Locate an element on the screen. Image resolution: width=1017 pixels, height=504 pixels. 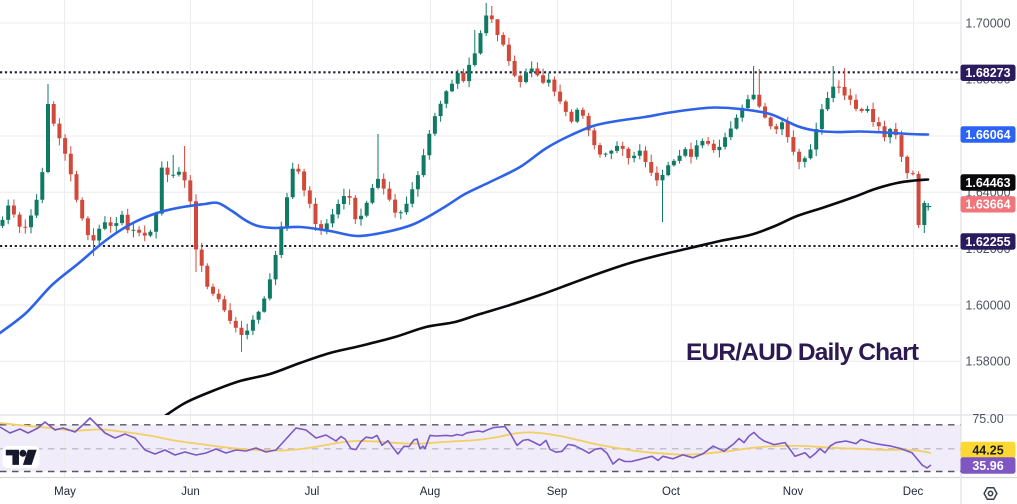
svg-text: Jun is located at coordinates (190, 492).